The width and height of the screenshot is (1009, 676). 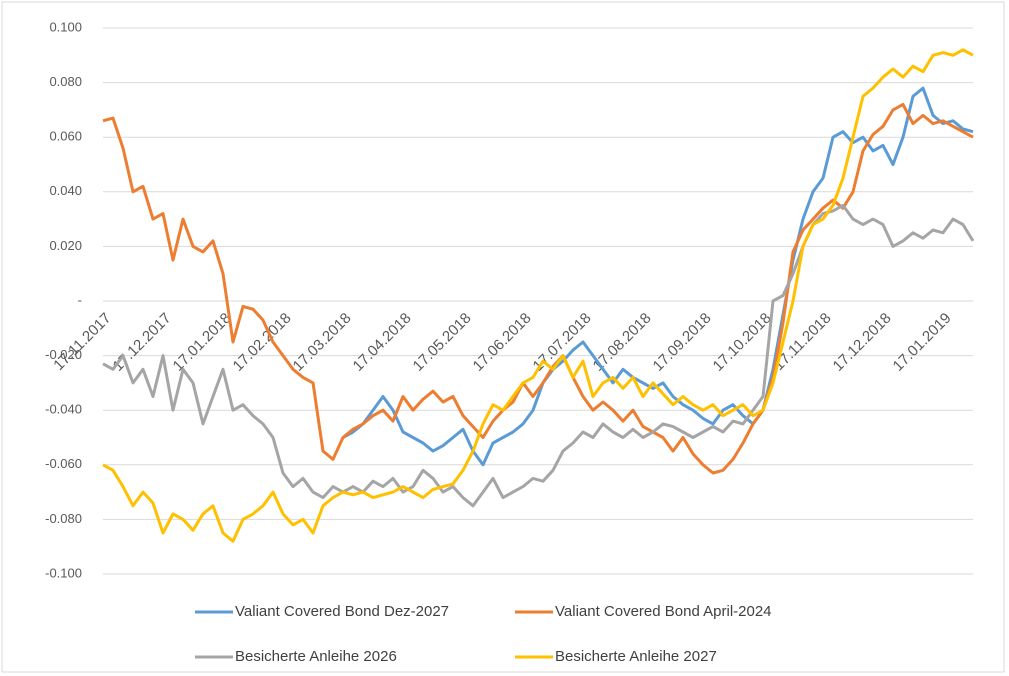 What do you see at coordinates (663, 611) in the screenshot?
I see `legend-label: Valiant Covered Bond April-2024` at bounding box center [663, 611].